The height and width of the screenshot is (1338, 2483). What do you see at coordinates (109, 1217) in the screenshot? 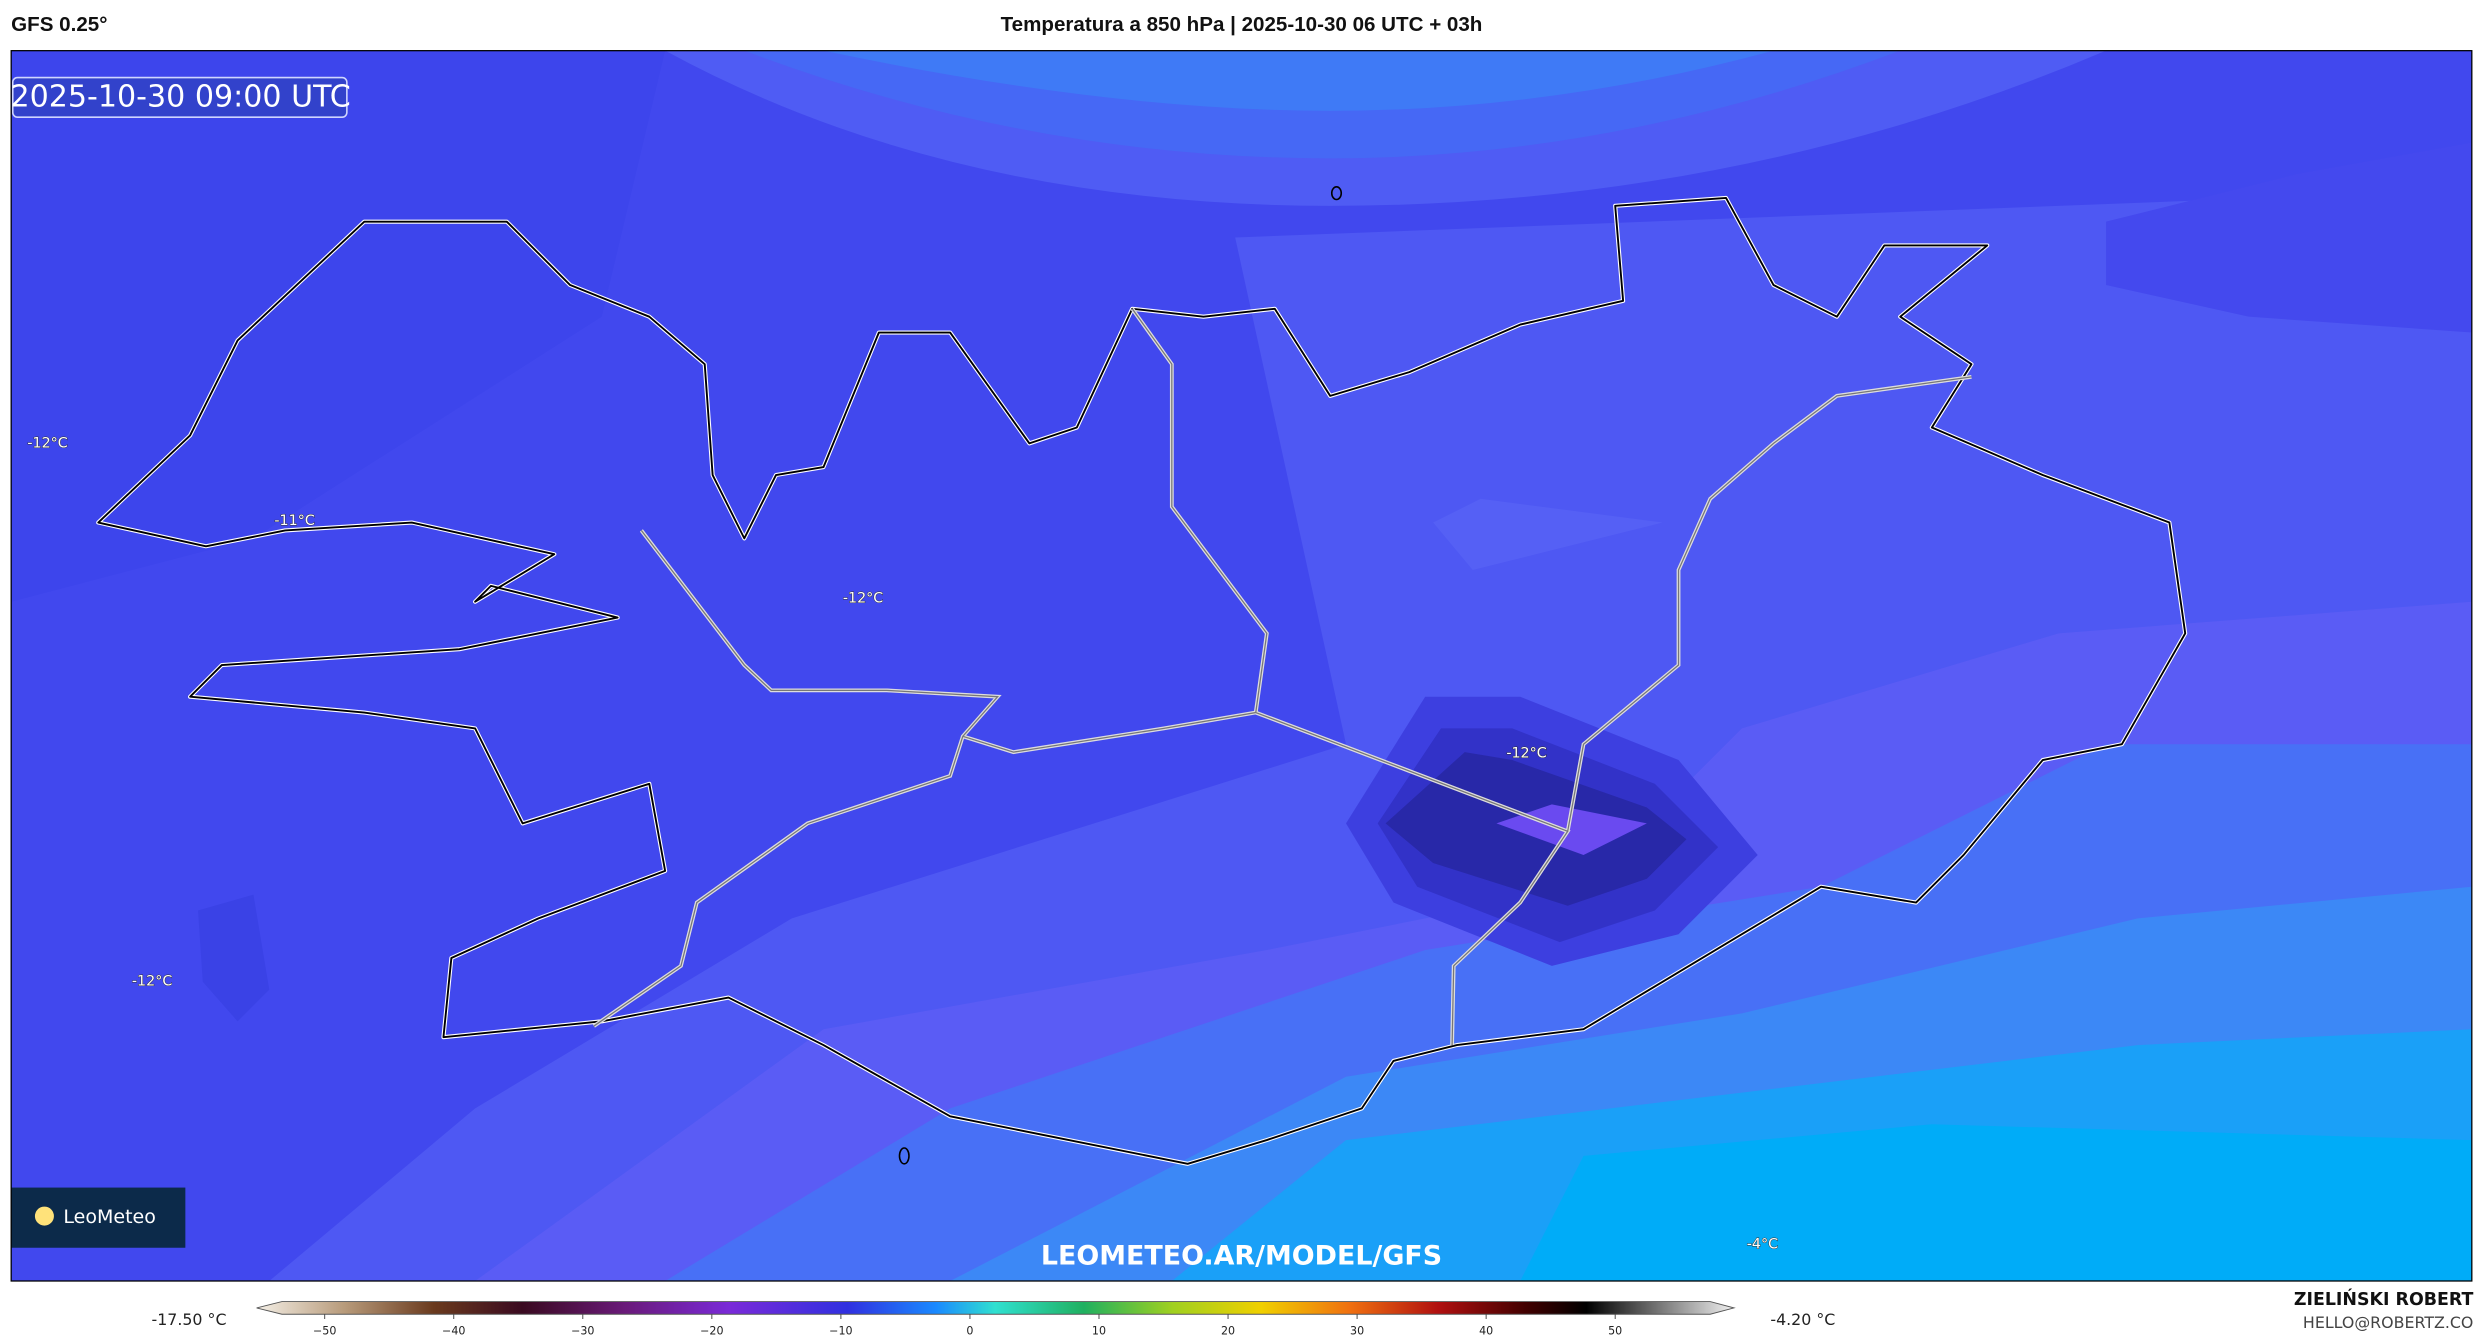
I see `logo-text: LeoMeteo` at bounding box center [109, 1217].